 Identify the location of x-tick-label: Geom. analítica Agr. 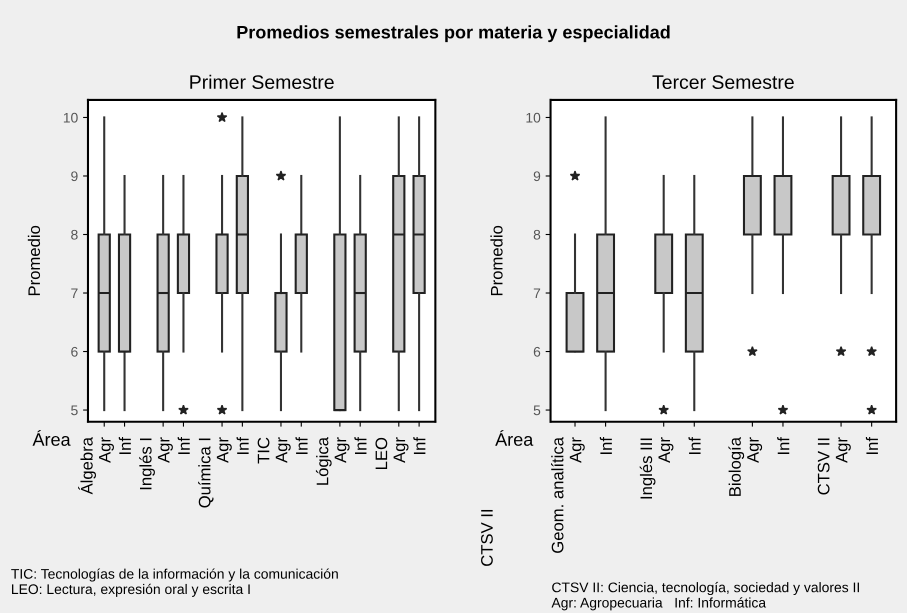
(568, 495).